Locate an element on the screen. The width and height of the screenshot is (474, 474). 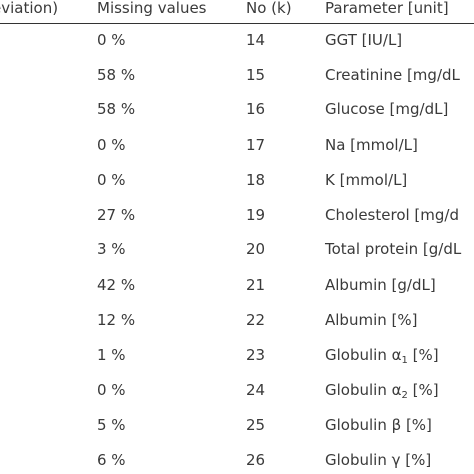
row-number-cell: 16 is located at coordinates (256, 109).